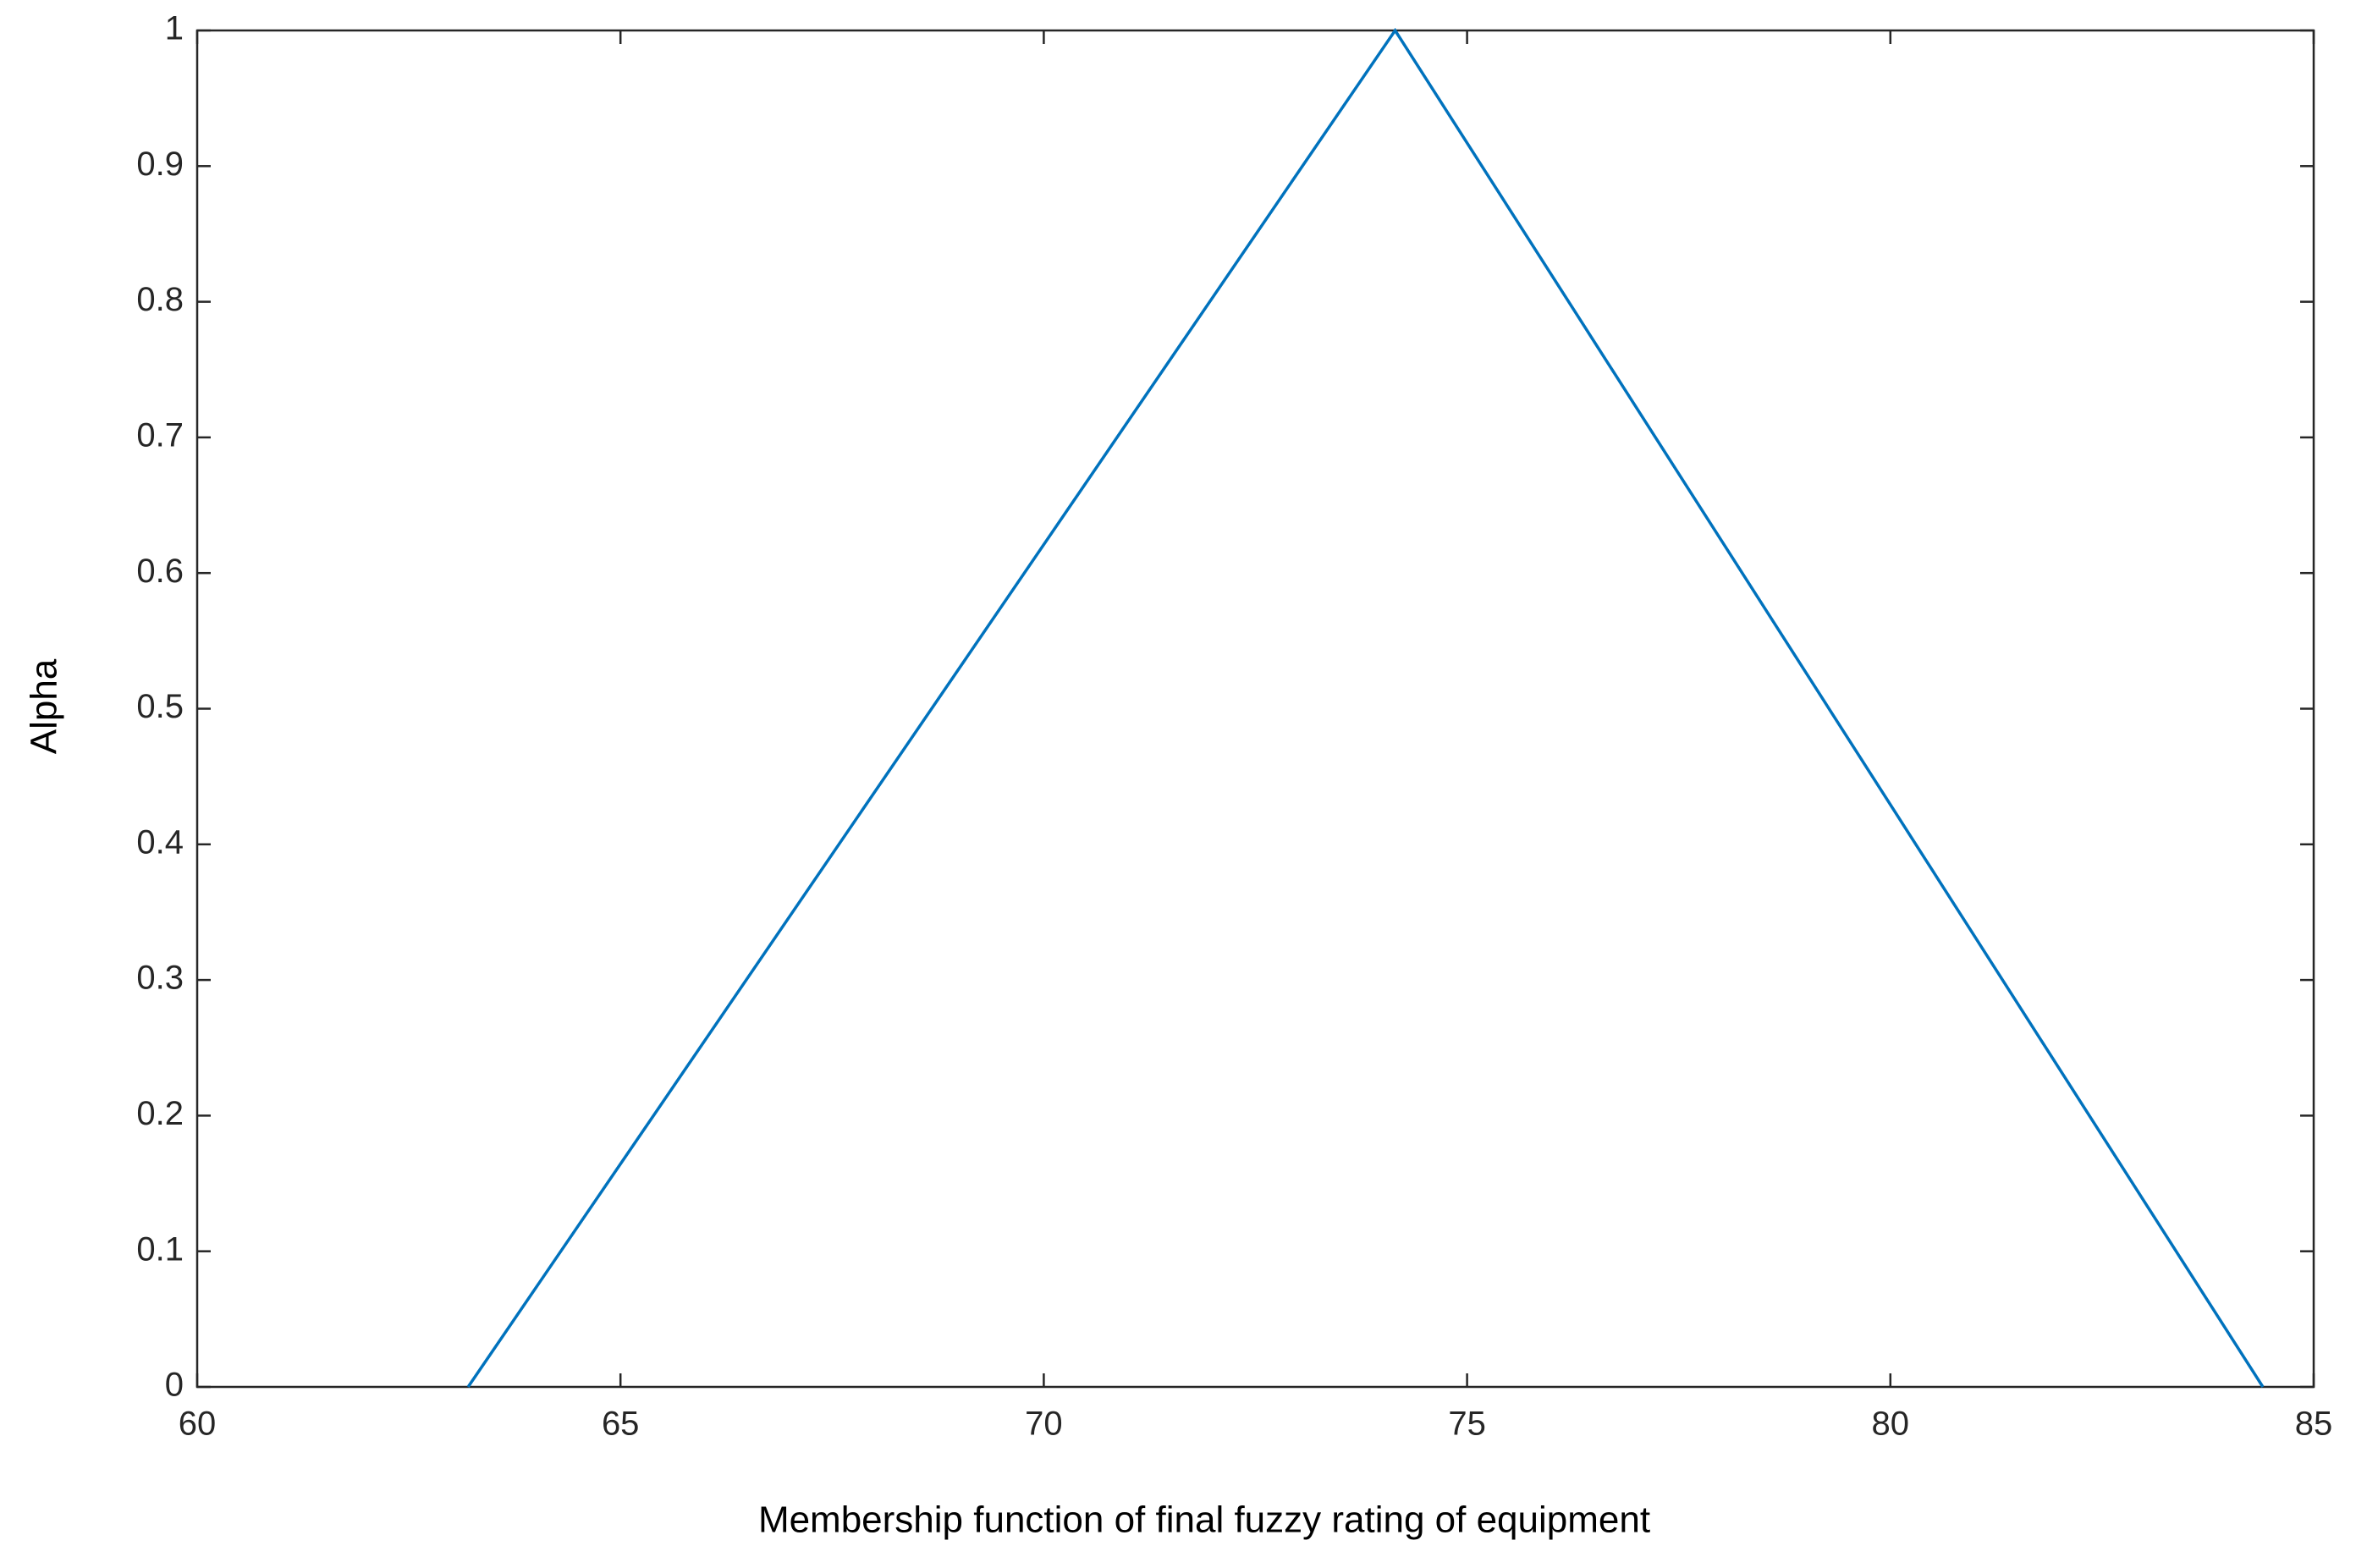  I want to click on x-tick-label: 85, so click(2314, 1424).